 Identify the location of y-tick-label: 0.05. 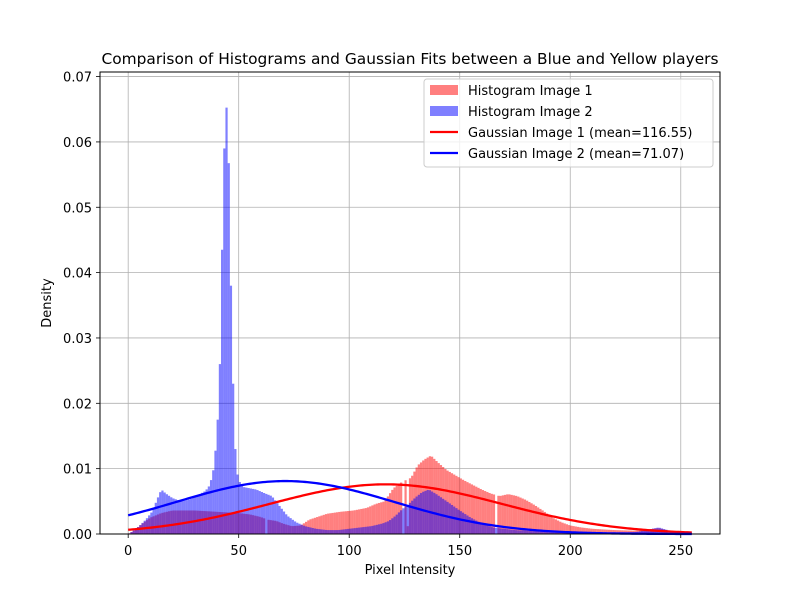
(77, 208).